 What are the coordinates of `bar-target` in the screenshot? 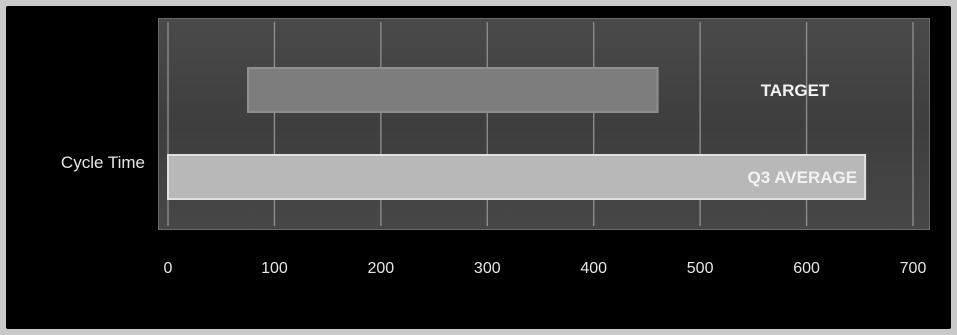 It's located at (453, 90).